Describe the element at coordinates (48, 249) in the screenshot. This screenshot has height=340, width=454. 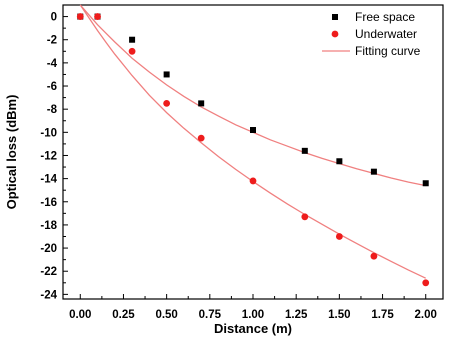
I see `y-tick-label: -20` at that location.